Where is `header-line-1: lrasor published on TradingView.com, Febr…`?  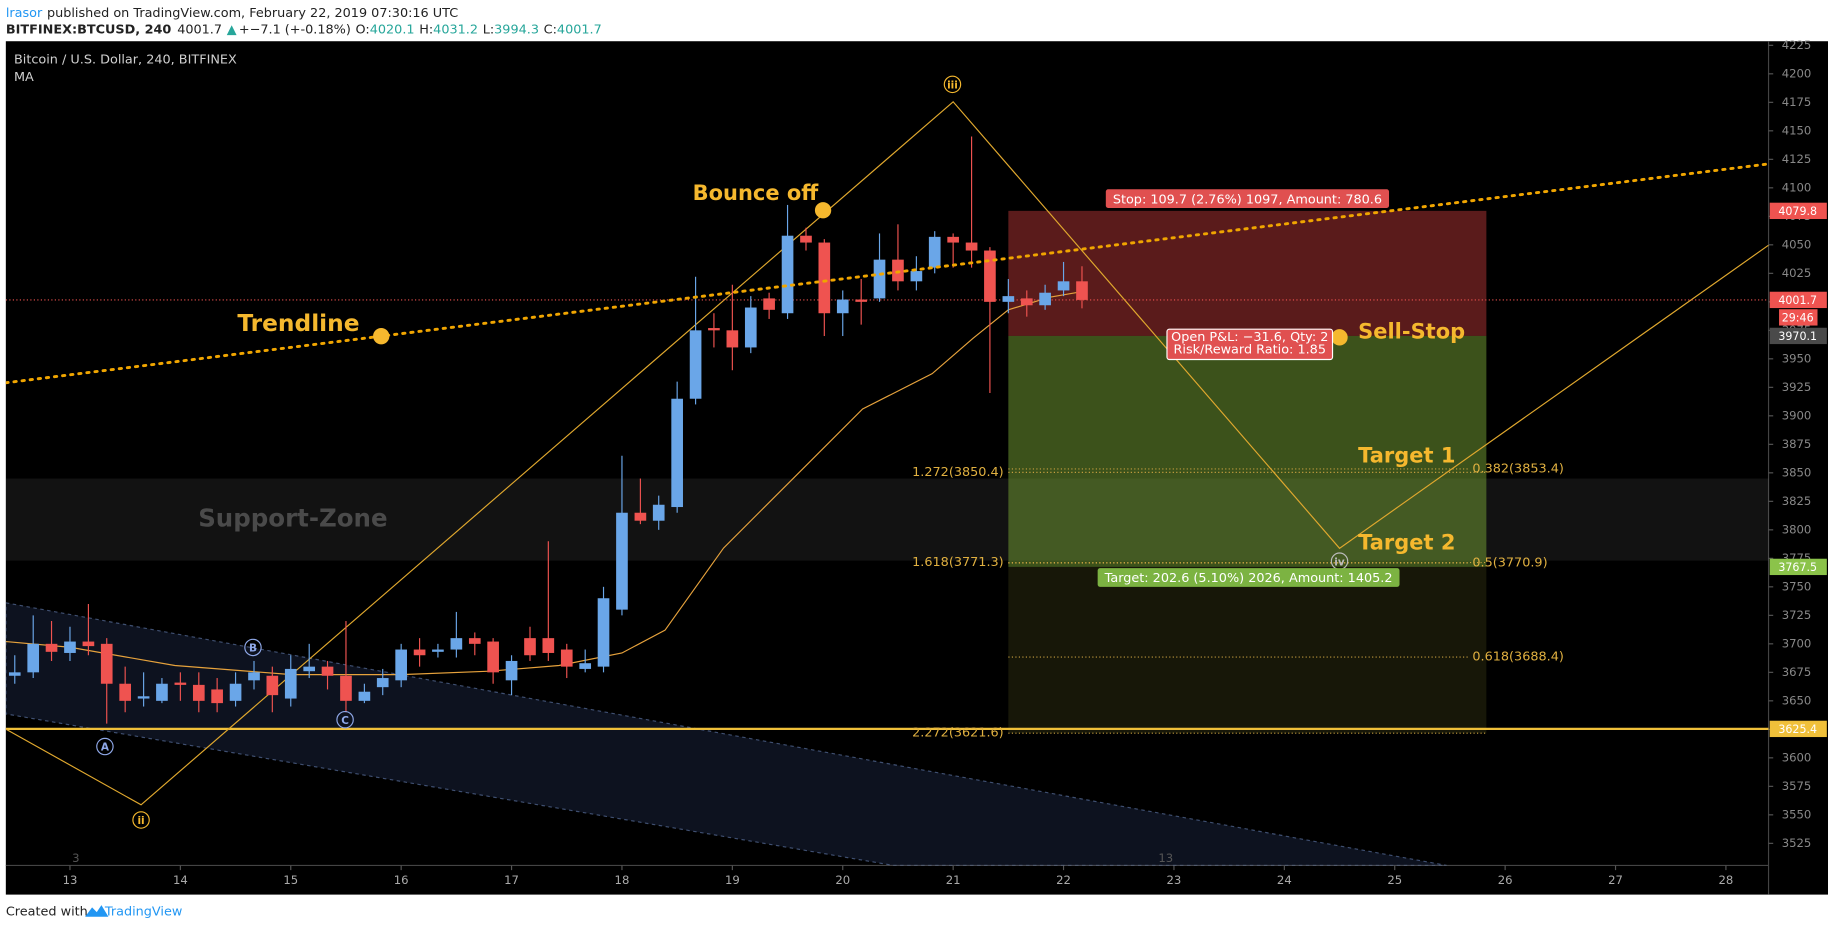
header-line-1: lrasor published on TradingView.com, Febr… is located at coordinates (232, 13).